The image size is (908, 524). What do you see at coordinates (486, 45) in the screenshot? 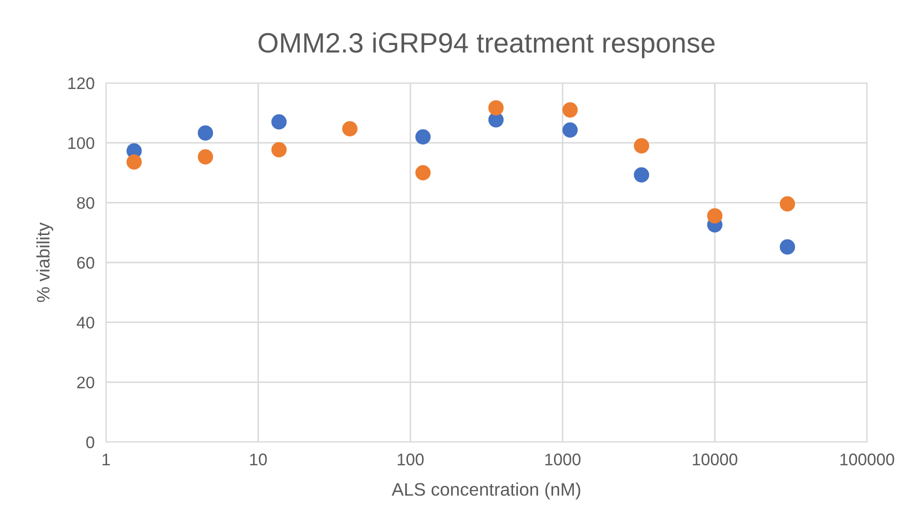
I see `chart-title: OMM2.3 iGRP94 treatment response` at bounding box center [486, 45].